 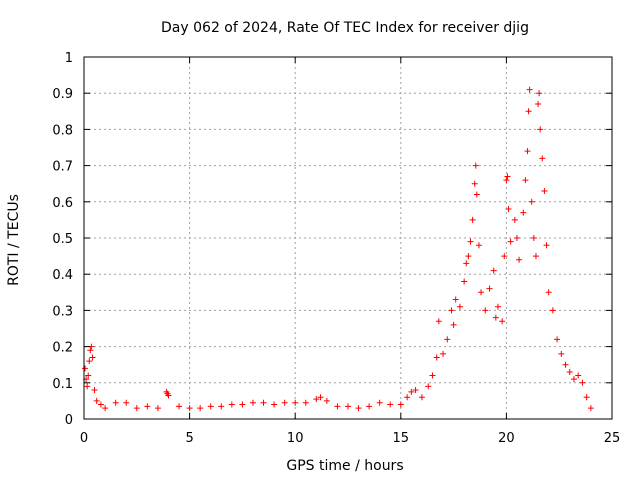 What do you see at coordinates (62, 167) in the screenshot?
I see `y-tick-label: 0.7` at bounding box center [62, 167].